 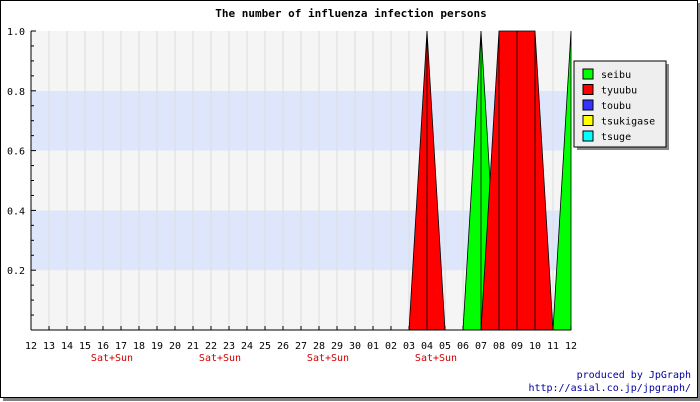 I want to click on legend-label-tsuge: tsuge, so click(x=616, y=137).